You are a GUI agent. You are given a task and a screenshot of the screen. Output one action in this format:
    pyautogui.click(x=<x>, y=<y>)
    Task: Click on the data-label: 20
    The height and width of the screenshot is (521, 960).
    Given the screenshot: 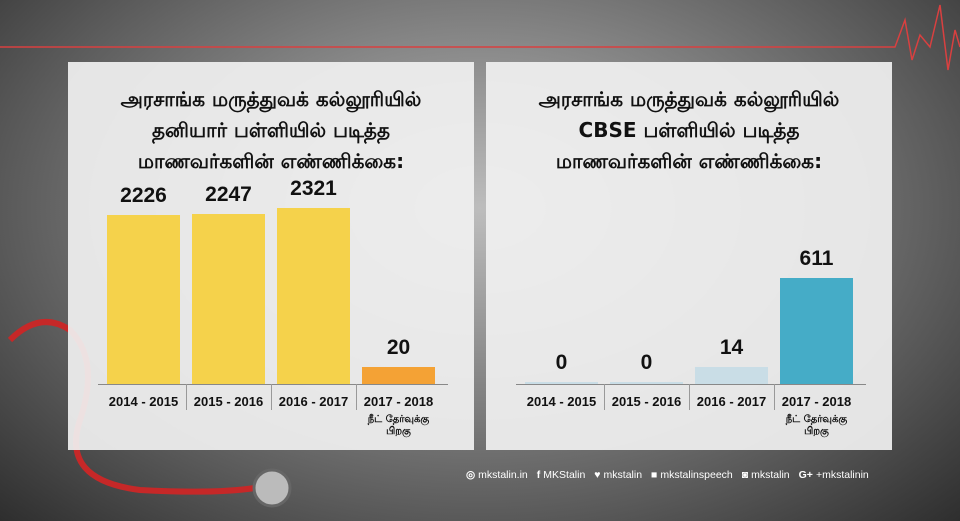 What is the action you would take?
    pyautogui.click(x=398, y=347)
    